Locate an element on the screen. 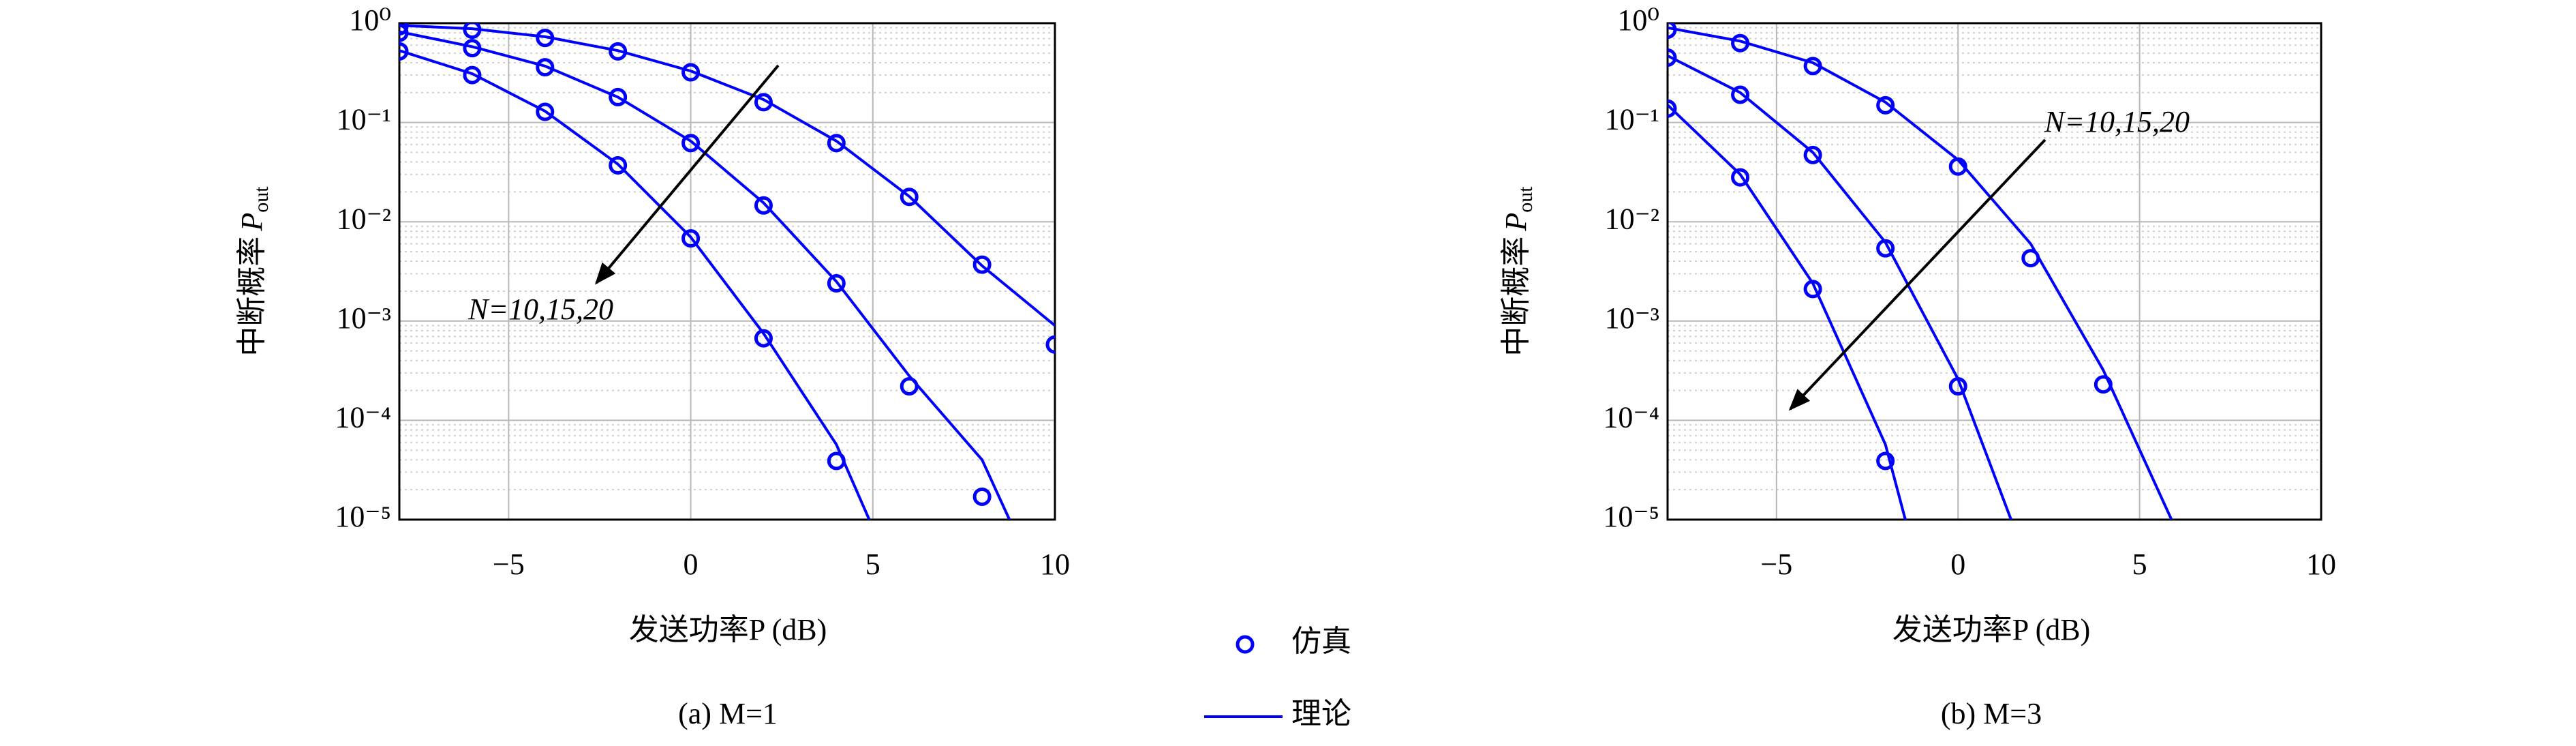 The width and height of the screenshot is (2576, 746). caption: (b) M=3 is located at coordinates (1992, 713).